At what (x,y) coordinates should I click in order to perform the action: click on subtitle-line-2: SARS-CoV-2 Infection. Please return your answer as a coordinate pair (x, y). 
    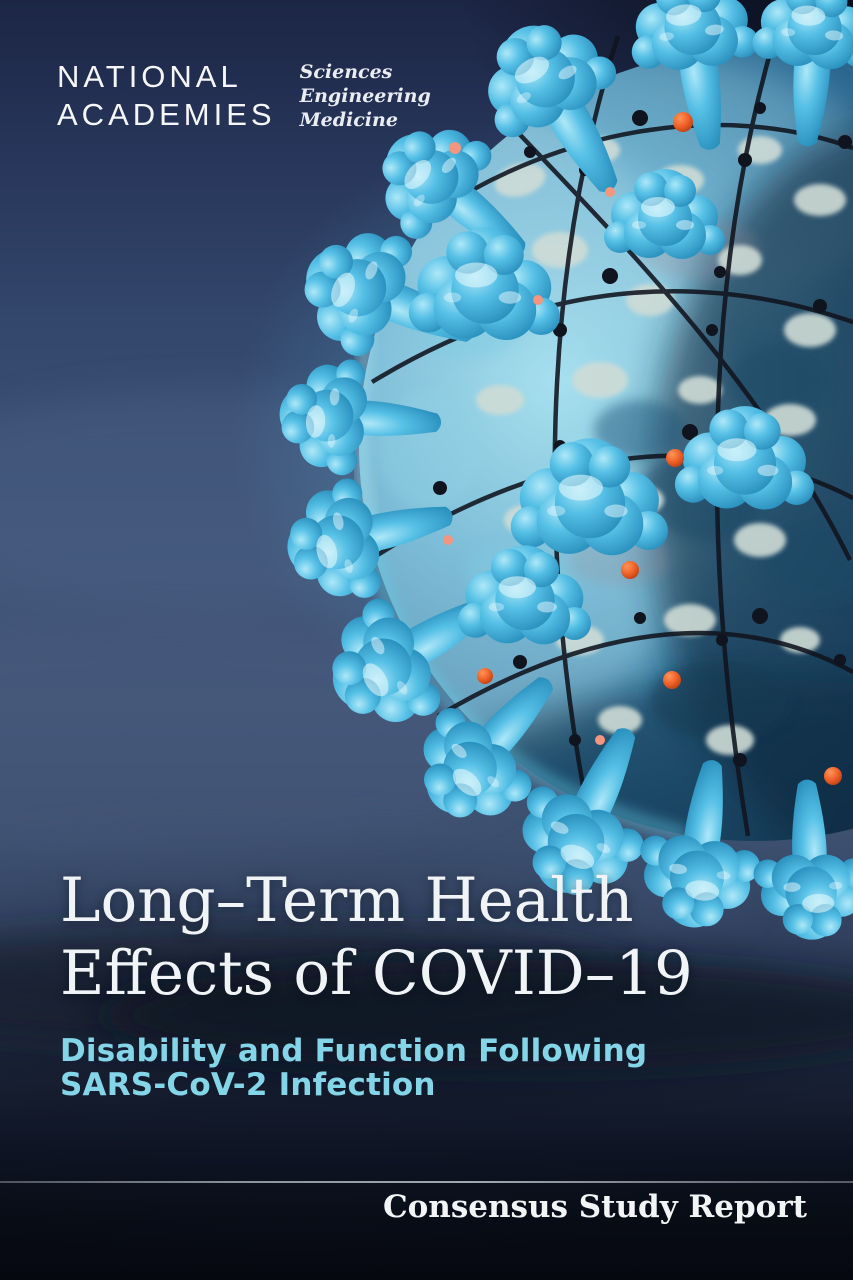
    Looking at the image, I should click on (248, 1085).